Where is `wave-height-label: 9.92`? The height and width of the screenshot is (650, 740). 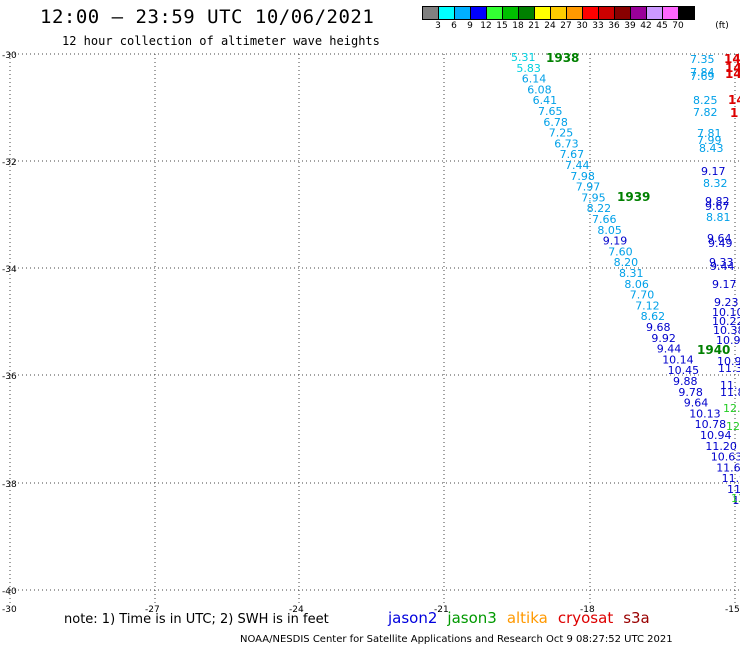
wave-height-label: 9.92 is located at coordinates (663, 338).